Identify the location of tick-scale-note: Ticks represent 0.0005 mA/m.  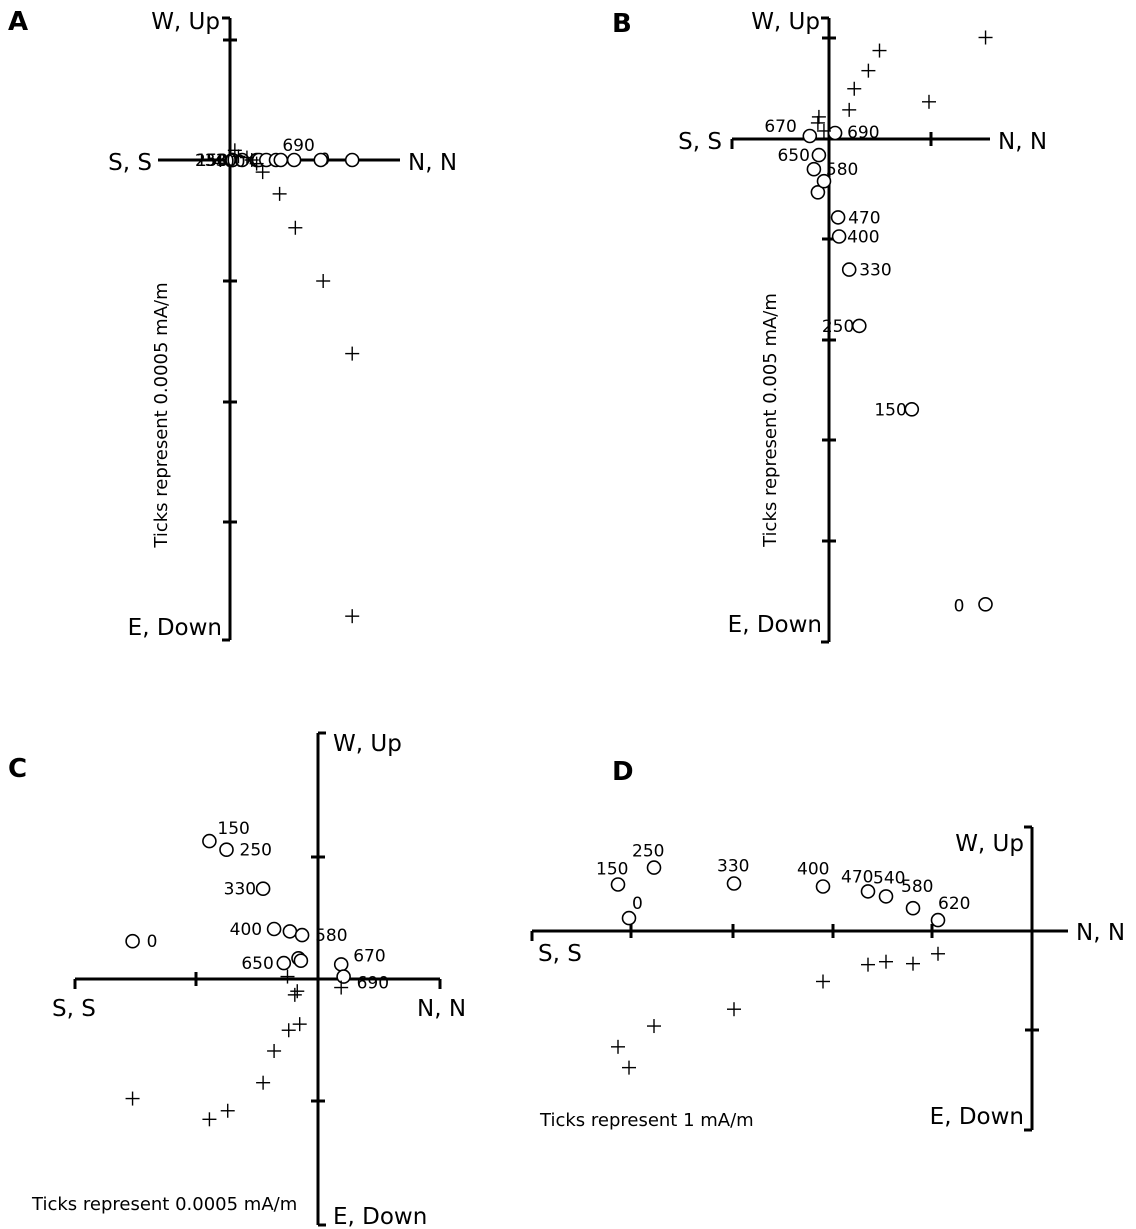
(161, 415).